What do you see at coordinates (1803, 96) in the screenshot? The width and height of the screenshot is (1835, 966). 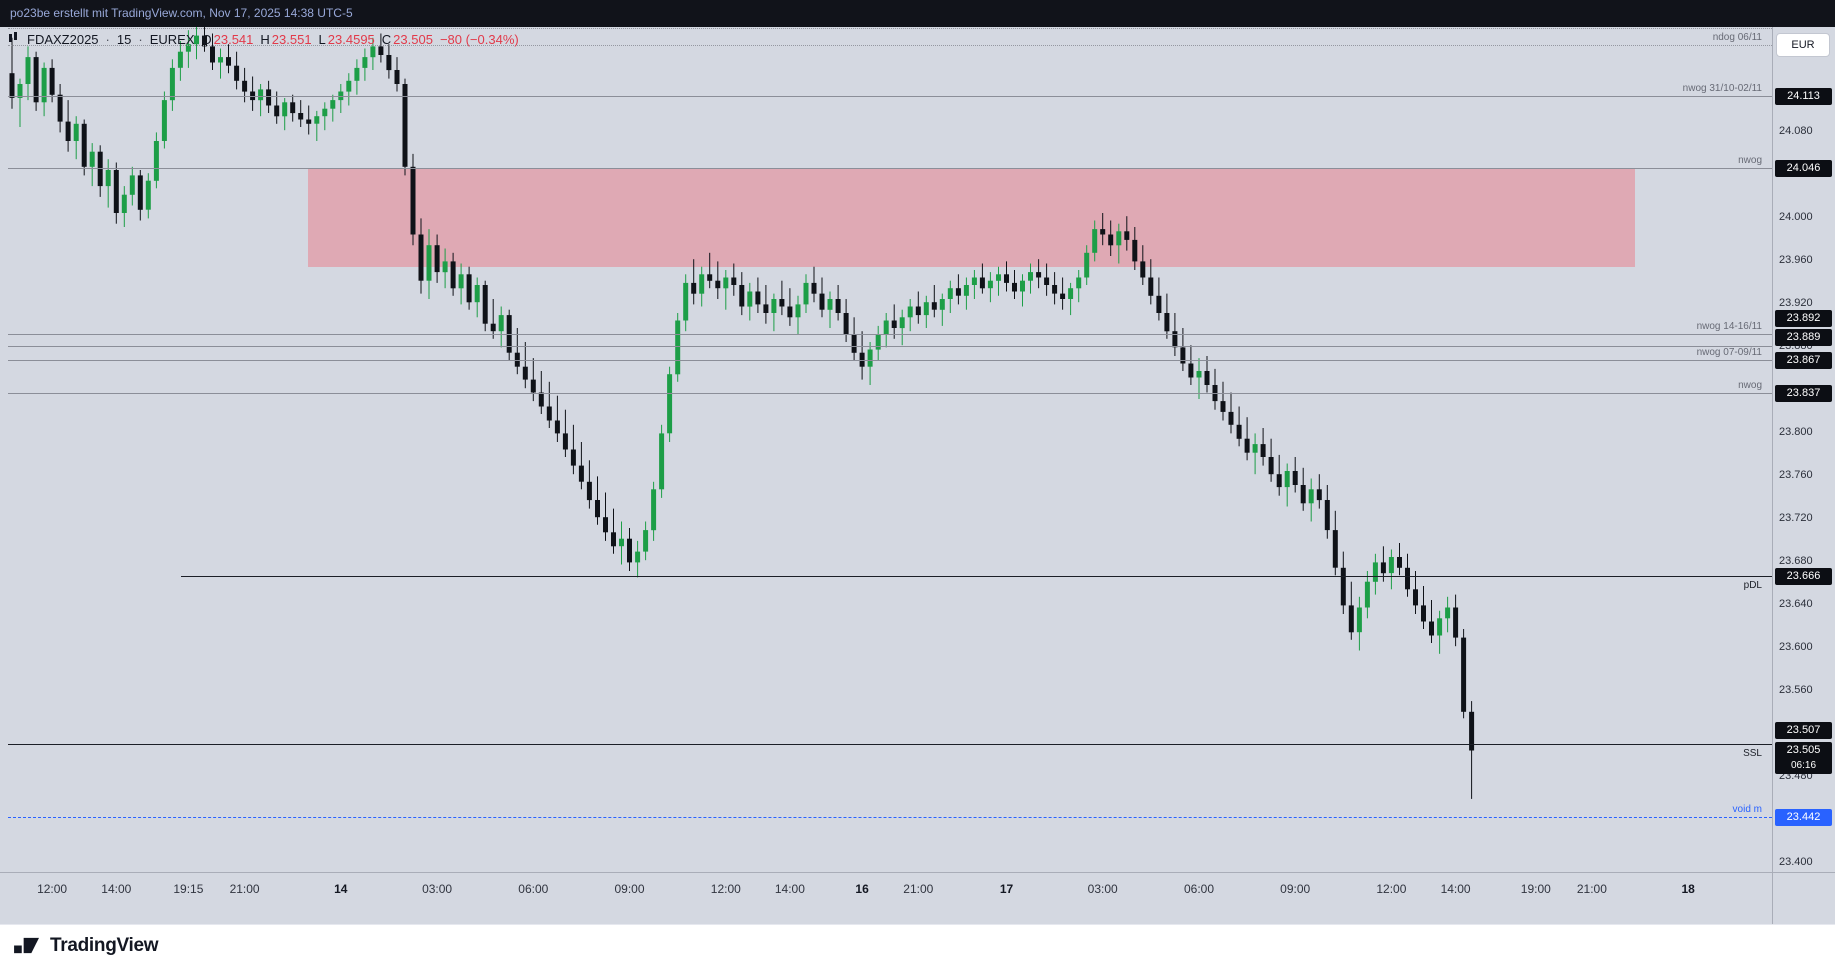 I see `price-badge-24113: 24.113` at bounding box center [1803, 96].